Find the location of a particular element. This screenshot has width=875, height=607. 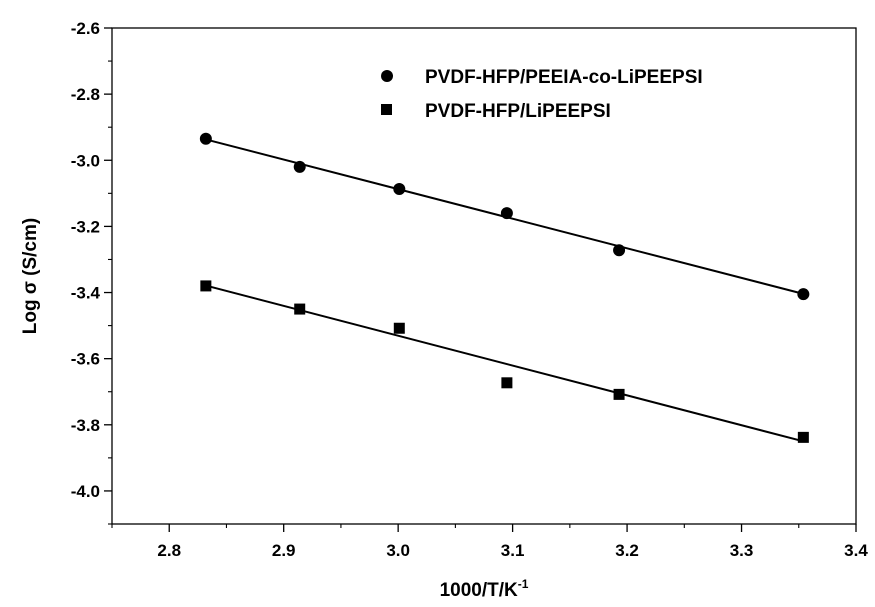

y-tick-label: -2.8 is located at coordinates (85, 94).